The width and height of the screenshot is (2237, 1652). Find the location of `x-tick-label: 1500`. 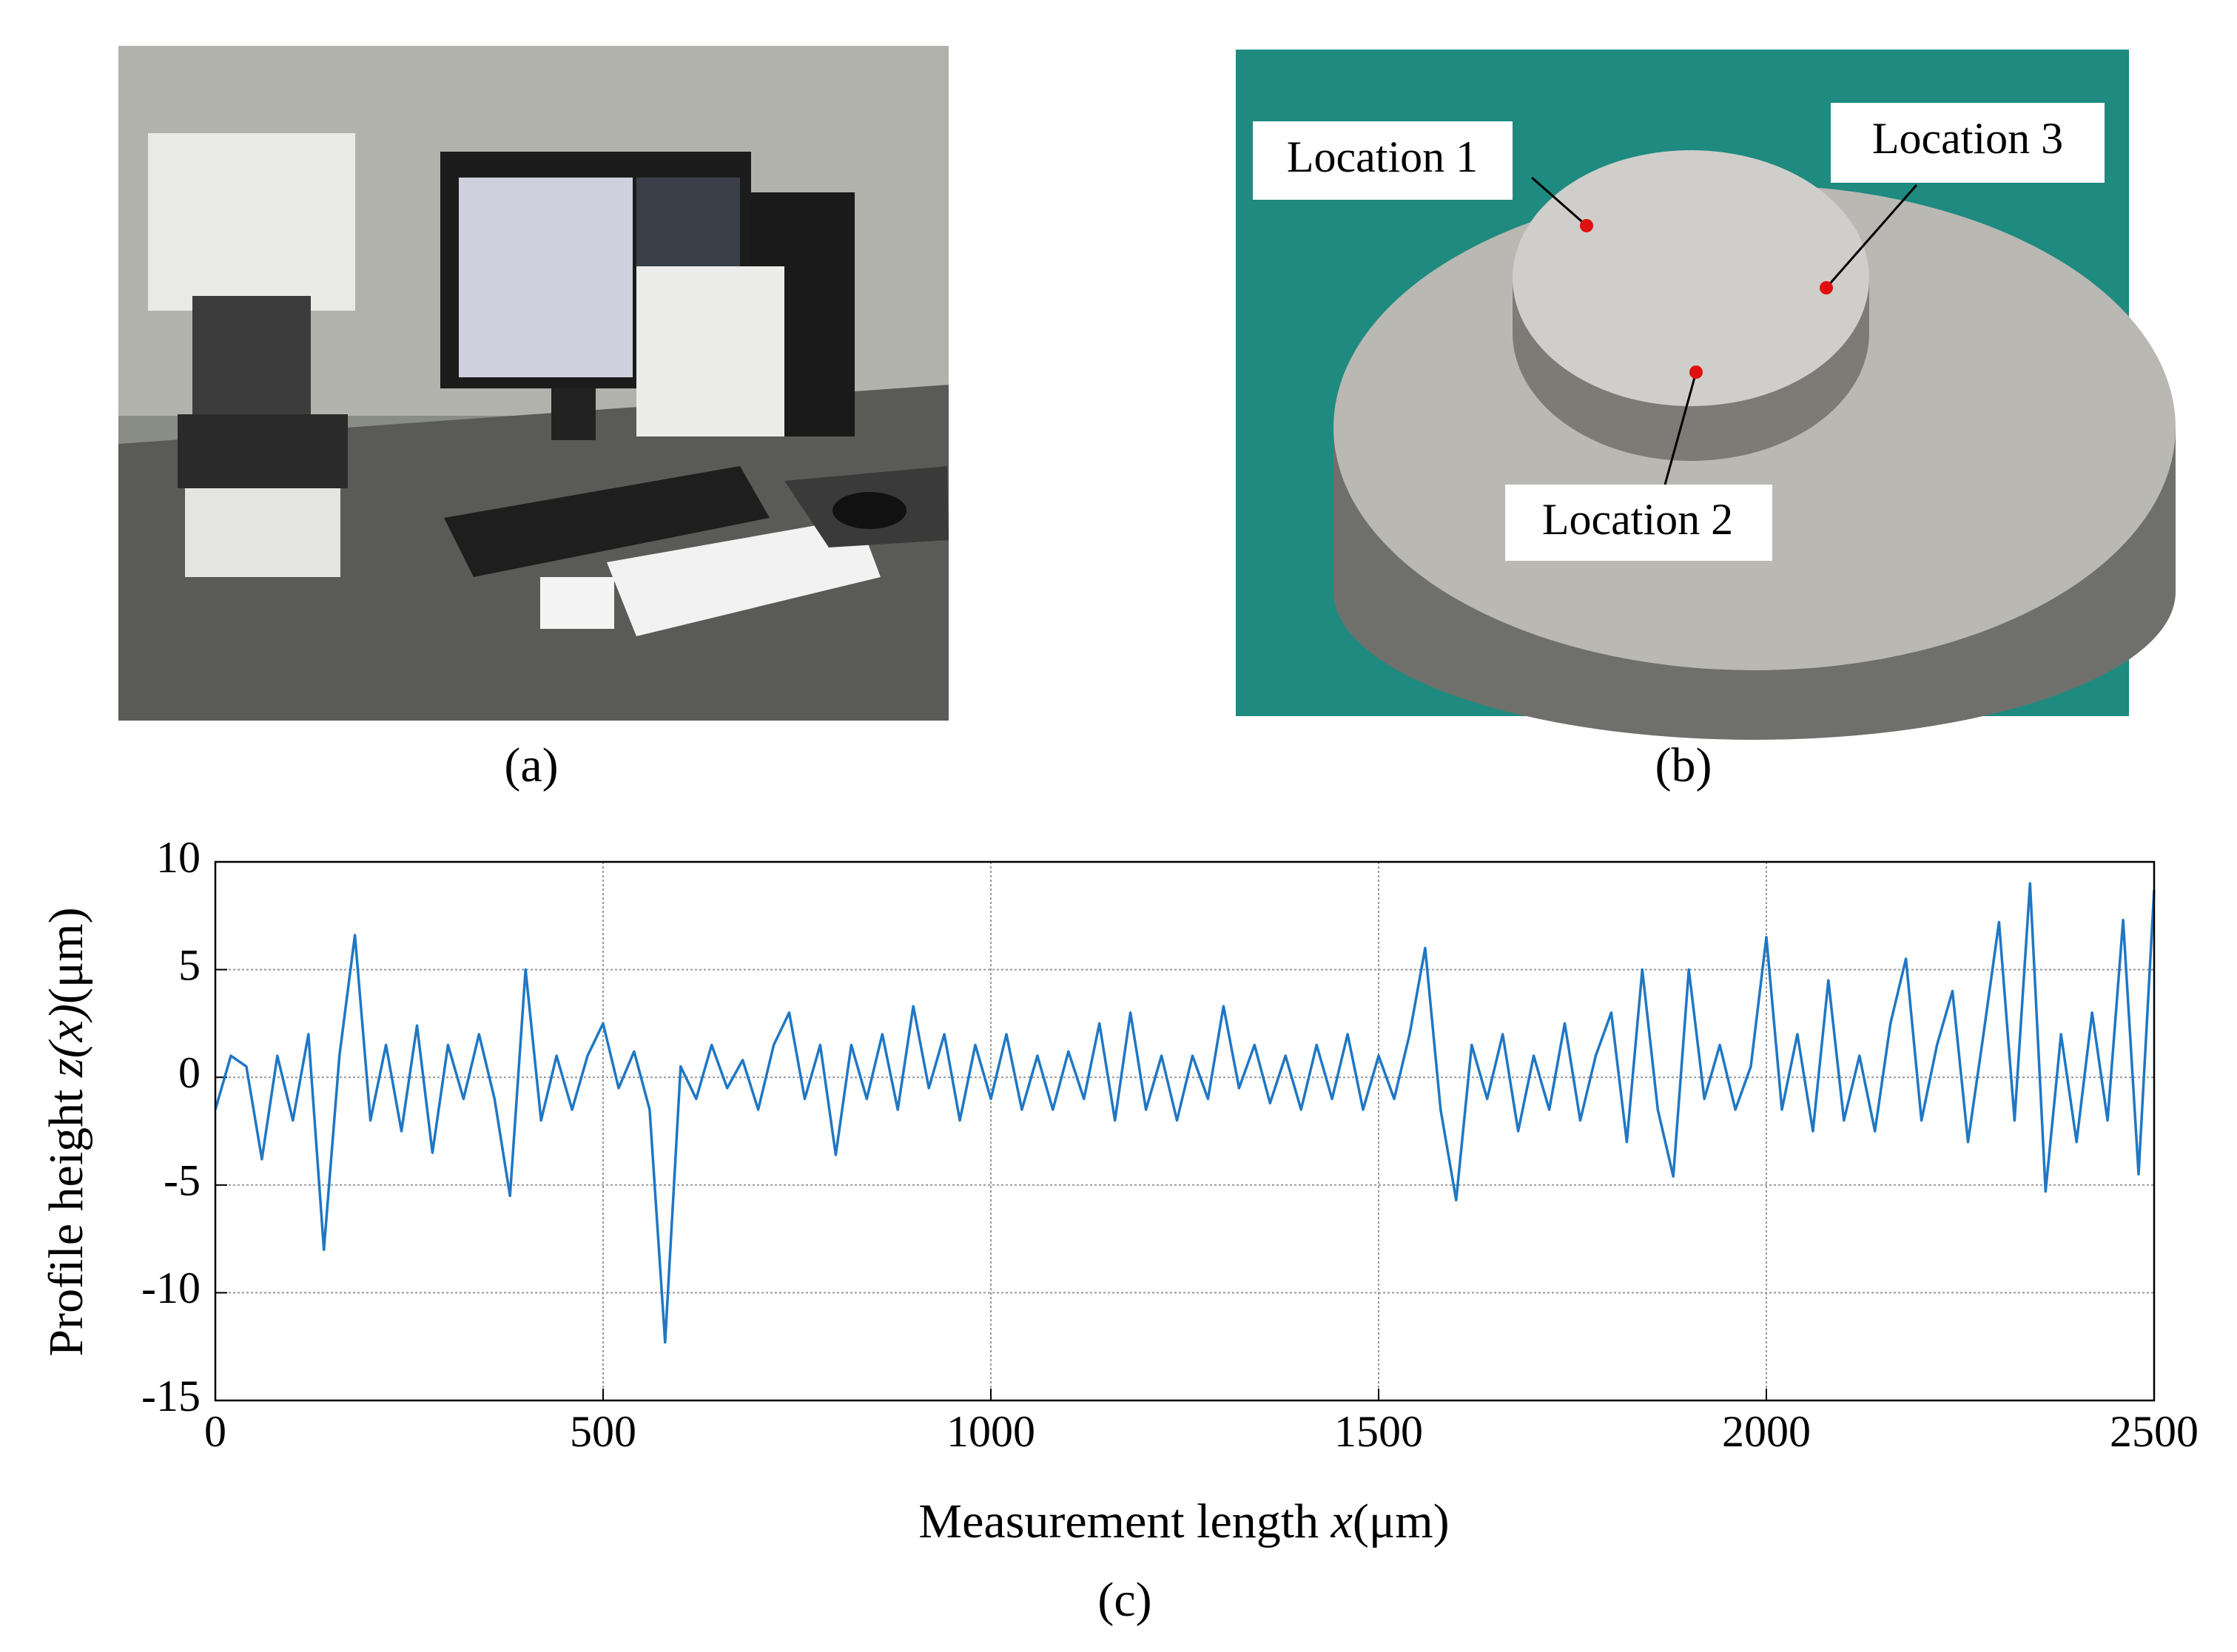

x-tick-label: 1500 is located at coordinates (1378, 1431).